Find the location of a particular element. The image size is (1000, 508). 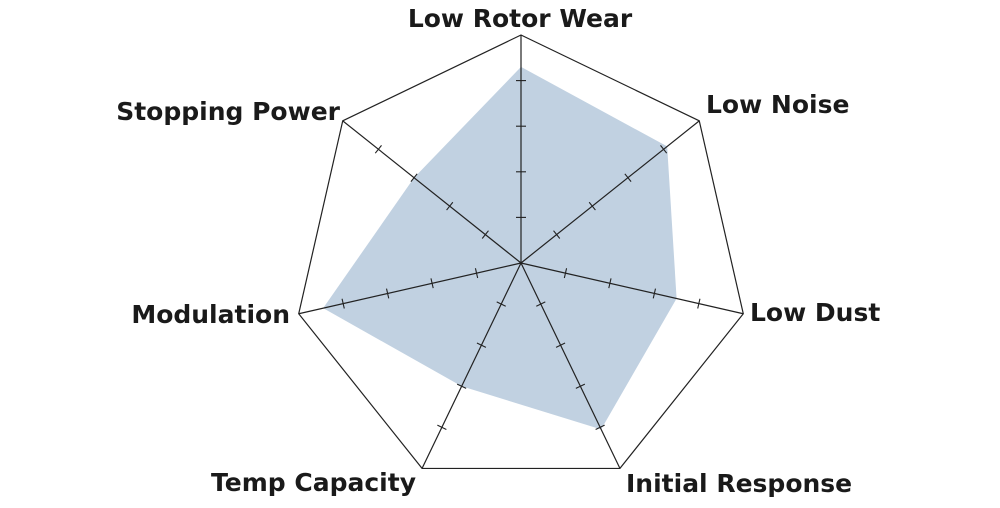

axis-label: Low Rotor Wear is located at coordinates (520, 18).